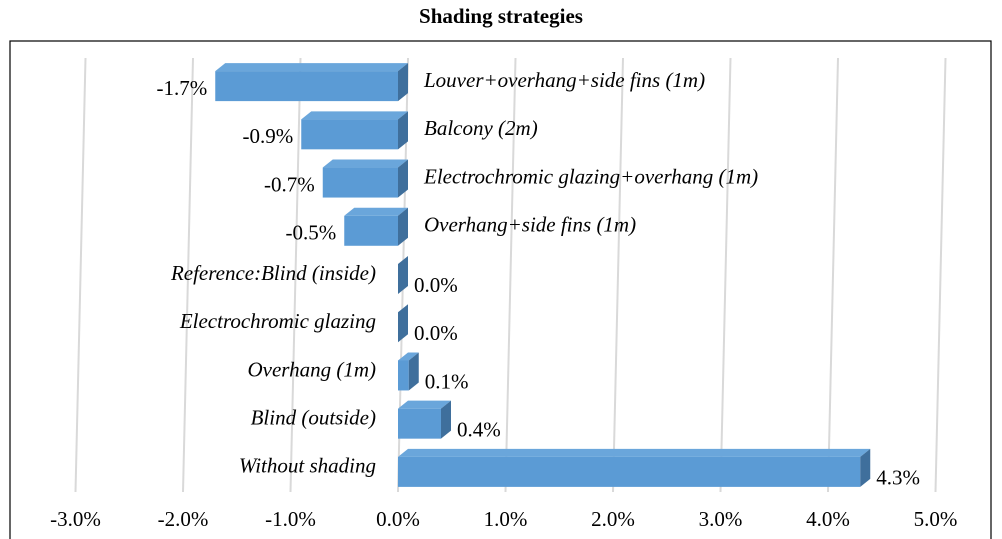 The image size is (1002, 539). What do you see at coordinates (307, 466) in the screenshot?
I see `category-label: Without shading` at bounding box center [307, 466].